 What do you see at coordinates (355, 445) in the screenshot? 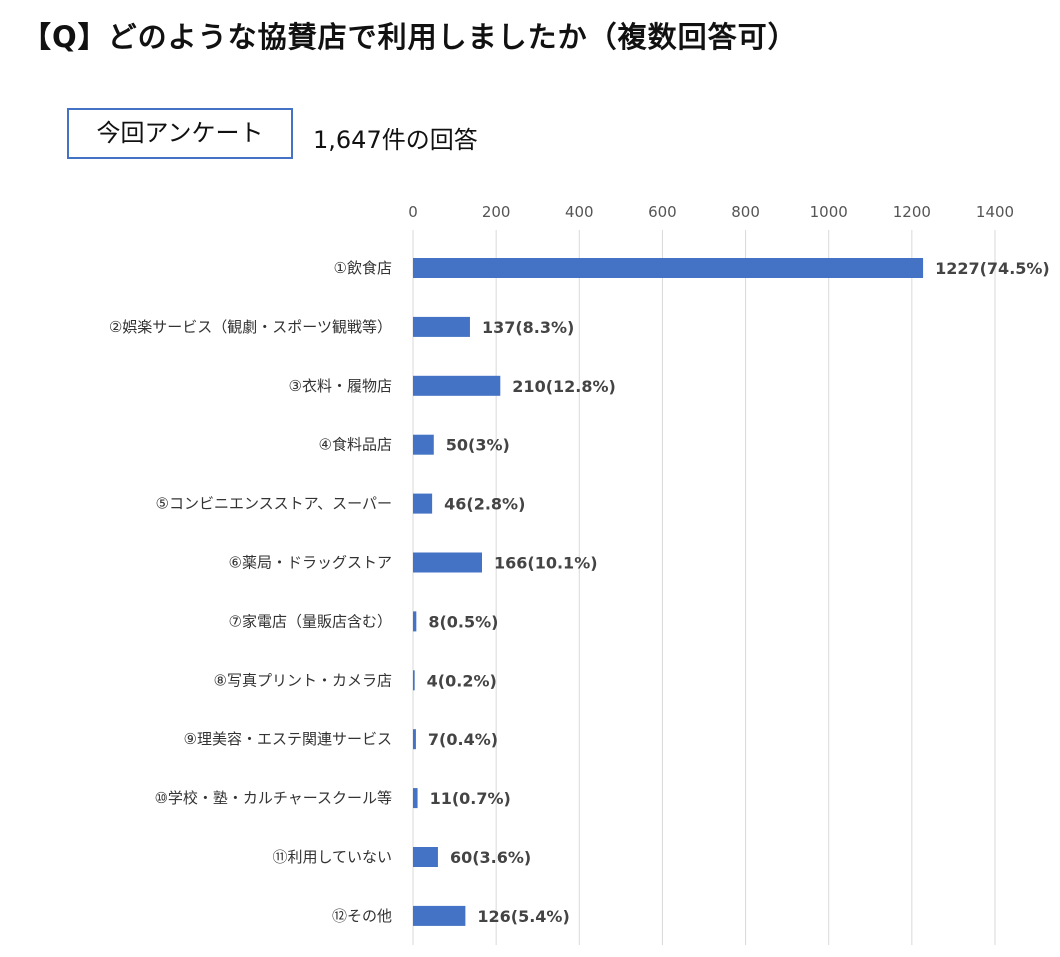
I see `category-label: ④食料品店` at bounding box center [355, 445].